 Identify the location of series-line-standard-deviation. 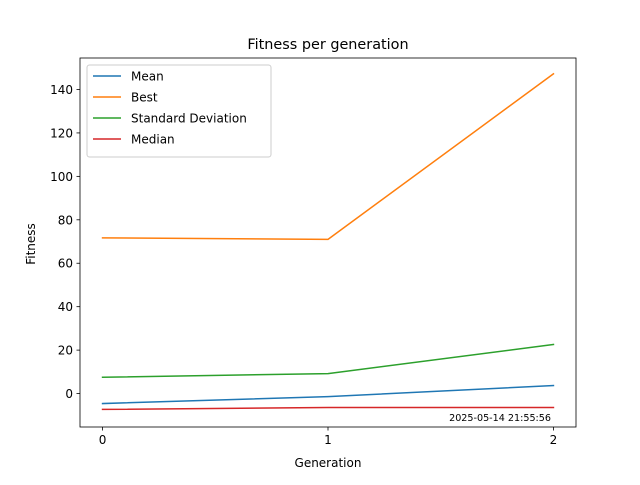
(328, 361).